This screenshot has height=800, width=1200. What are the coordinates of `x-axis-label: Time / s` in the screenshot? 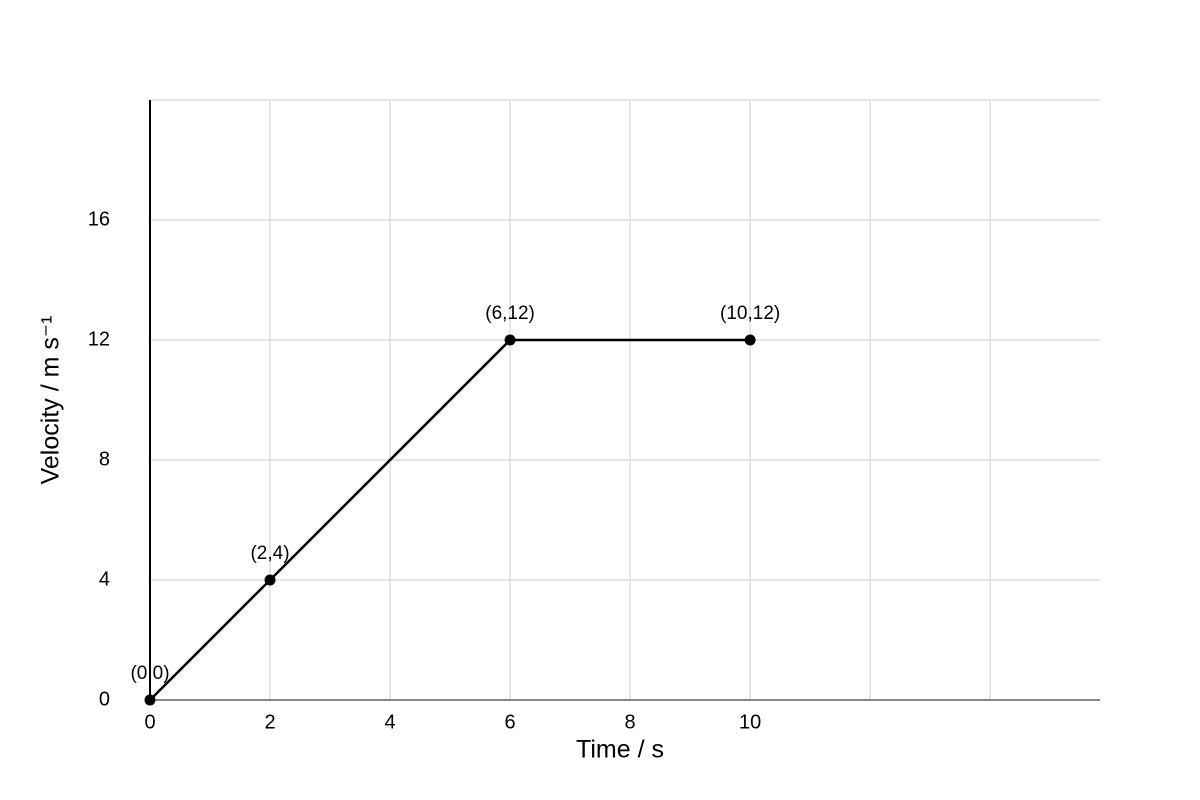 It's located at (620, 750).